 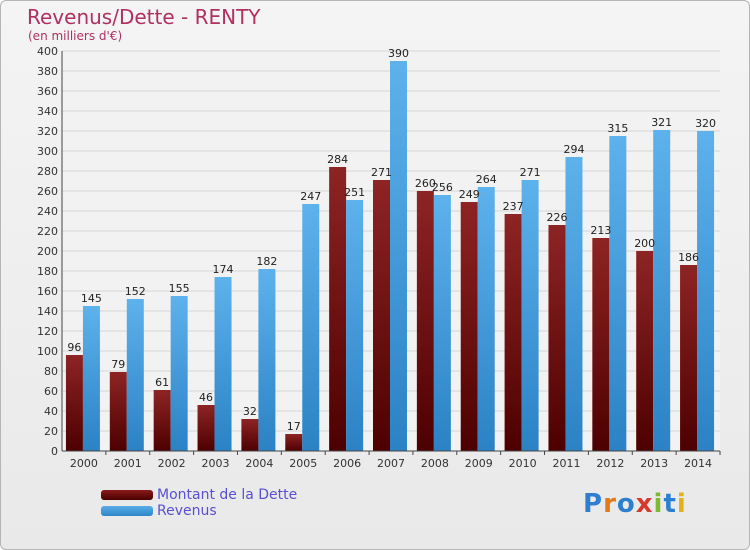 What do you see at coordinates (310, 196) in the screenshot?
I see `data-label-revenus: 247` at bounding box center [310, 196].